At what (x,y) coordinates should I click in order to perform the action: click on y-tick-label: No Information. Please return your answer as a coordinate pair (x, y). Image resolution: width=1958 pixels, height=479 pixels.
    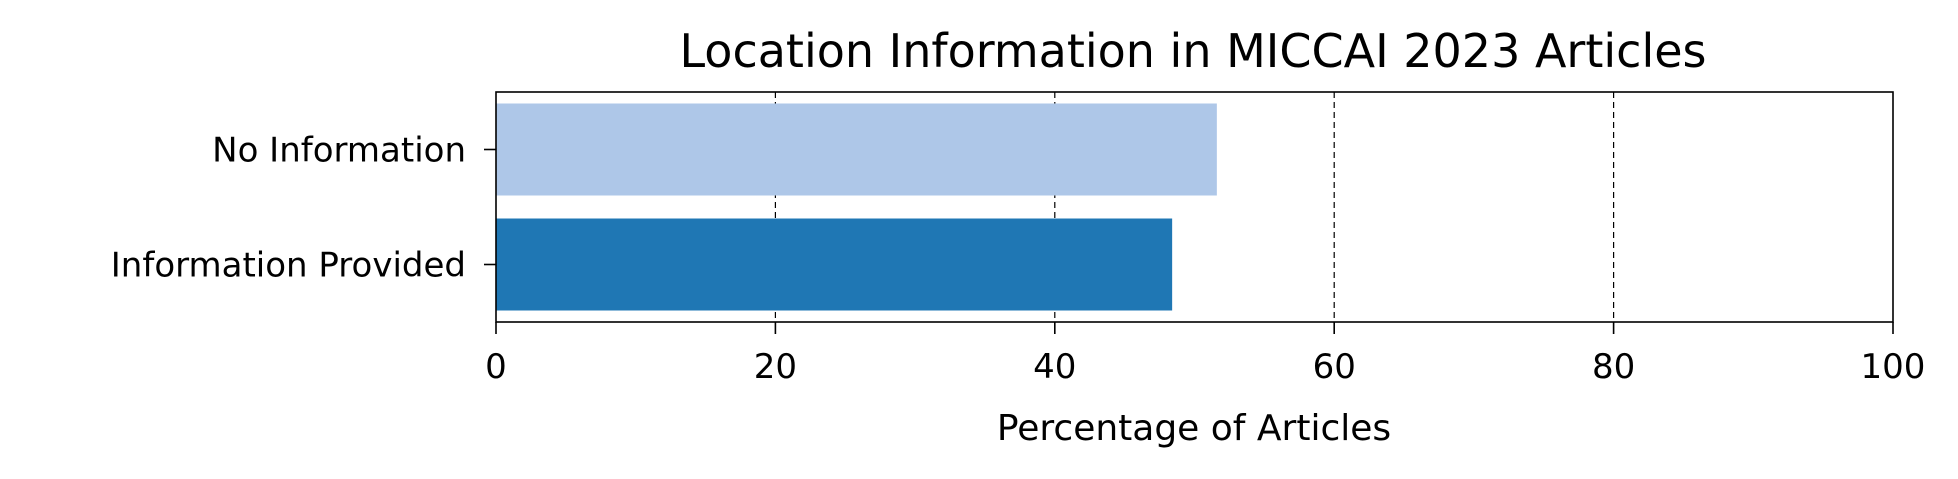
    Looking at the image, I should click on (339, 151).